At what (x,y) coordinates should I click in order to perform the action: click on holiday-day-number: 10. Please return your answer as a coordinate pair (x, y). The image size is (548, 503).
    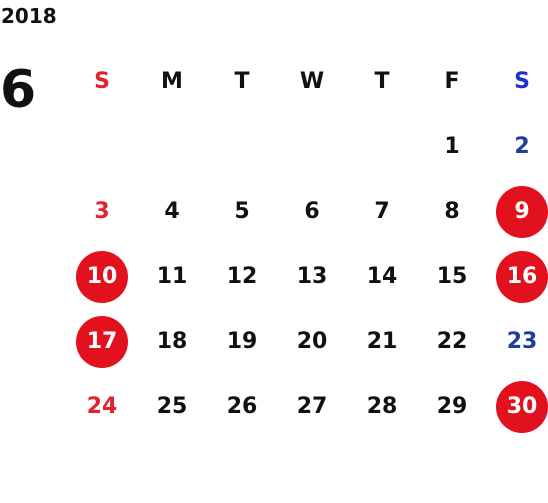
    Looking at the image, I should click on (102, 276).